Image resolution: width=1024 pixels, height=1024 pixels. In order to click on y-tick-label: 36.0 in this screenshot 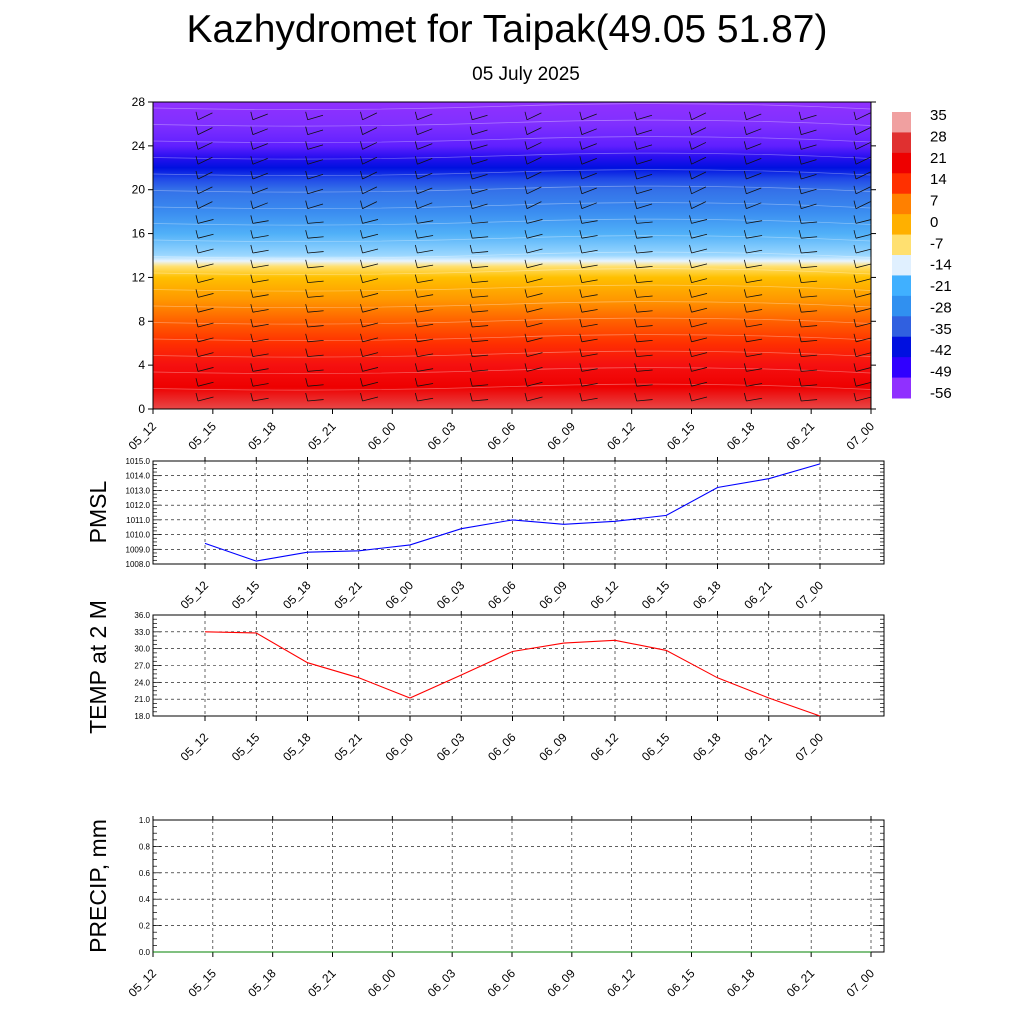, I will do `click(142, 615)`.